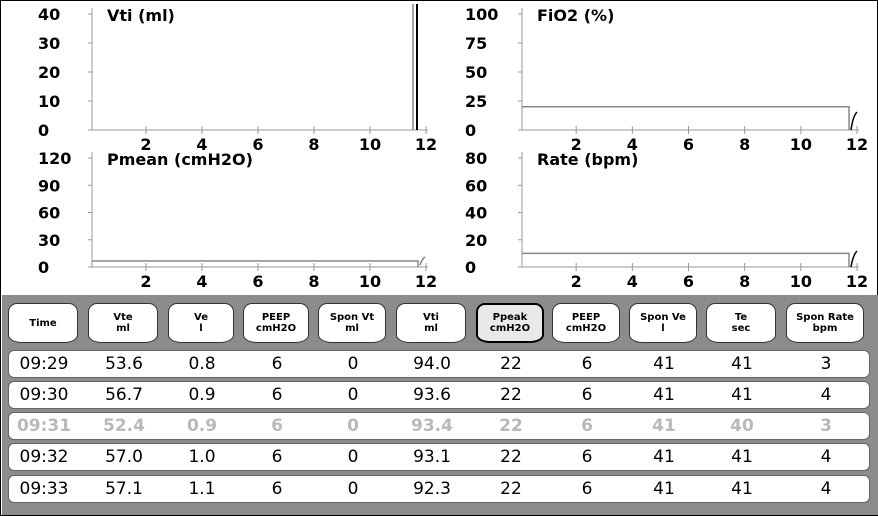  I want to click on column-header-te-sec: Te sec, so click(741, 323).